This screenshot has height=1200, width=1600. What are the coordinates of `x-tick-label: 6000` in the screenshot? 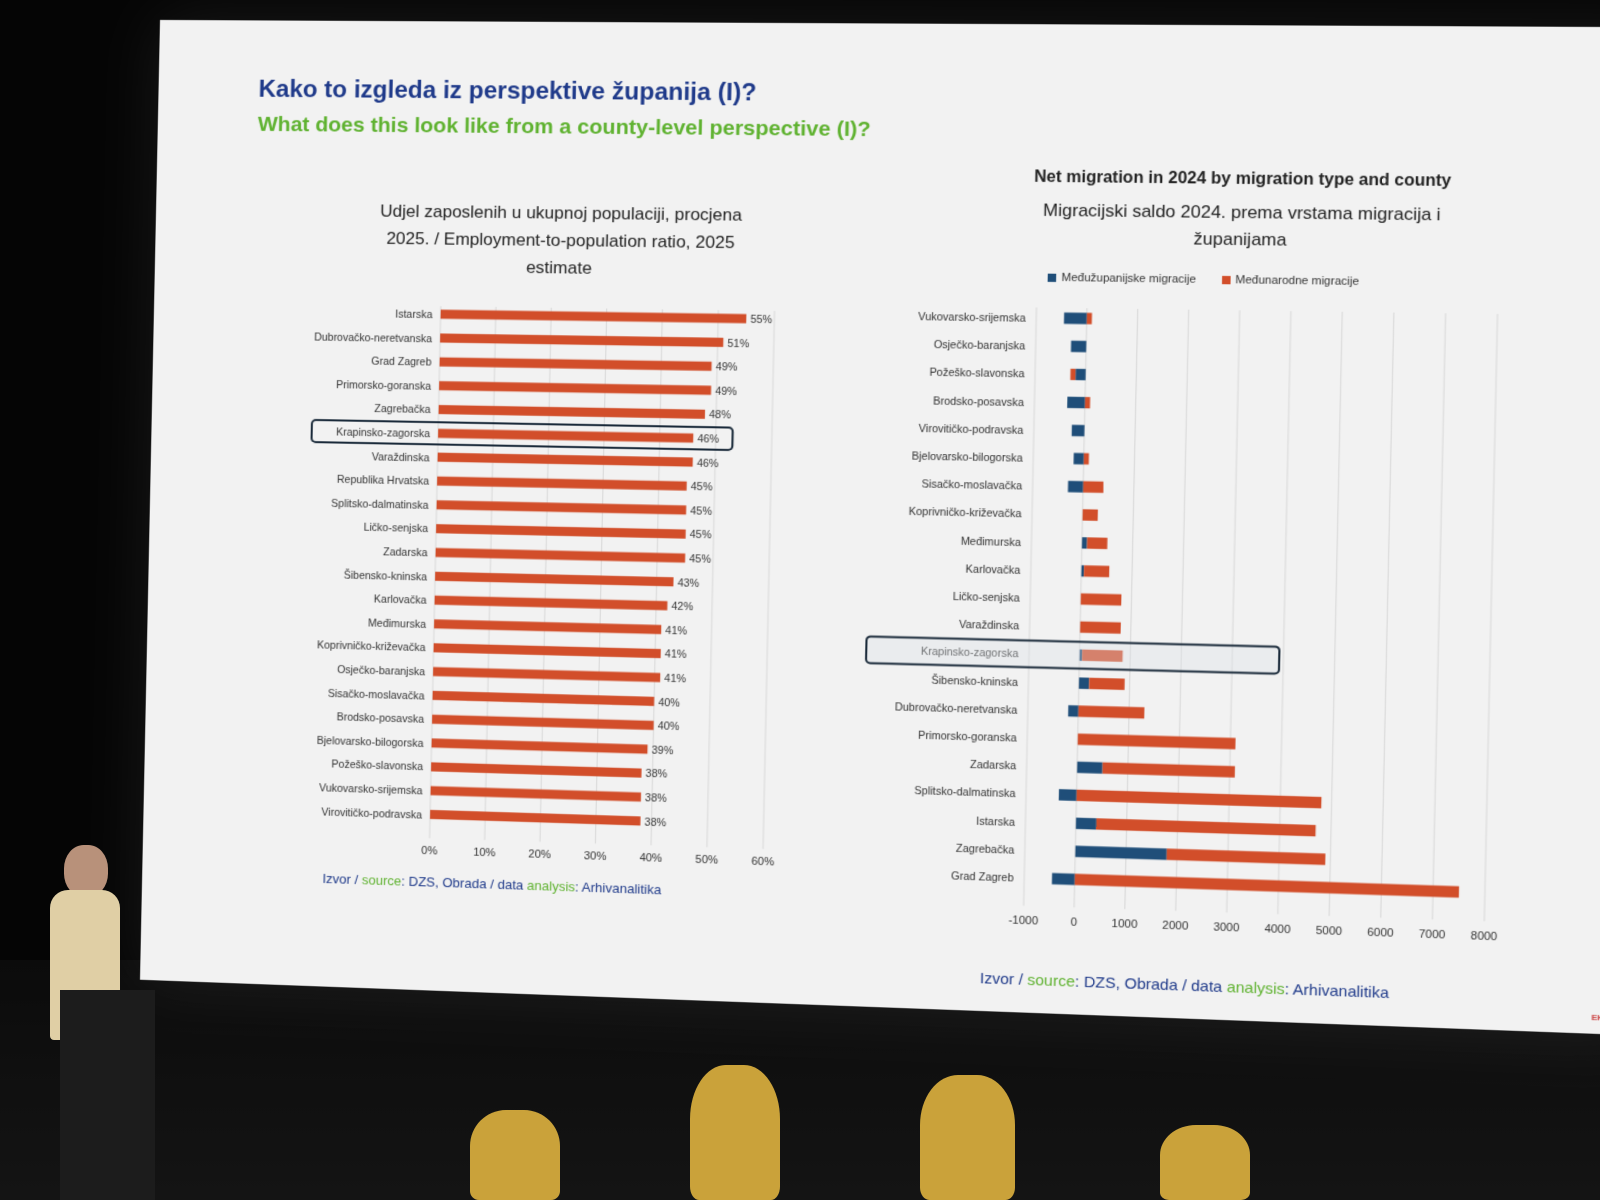 It's located at (1380, 933).